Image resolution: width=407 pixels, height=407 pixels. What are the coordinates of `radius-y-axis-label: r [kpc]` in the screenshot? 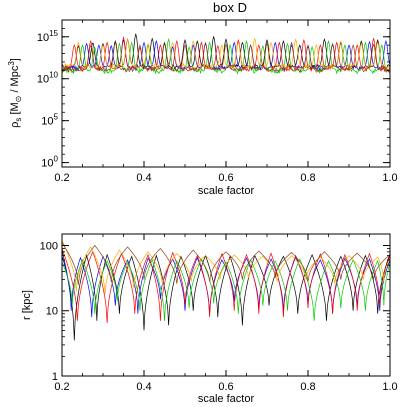 It's located at (27, 305).